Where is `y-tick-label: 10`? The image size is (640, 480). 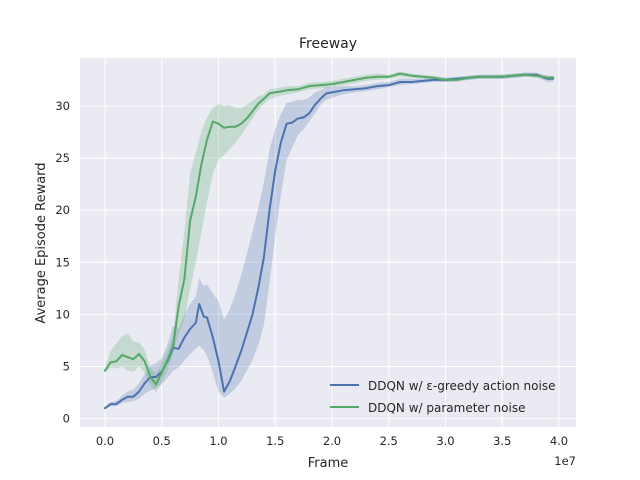 y-tick-label: 10 is located at coordinates (62, 314).